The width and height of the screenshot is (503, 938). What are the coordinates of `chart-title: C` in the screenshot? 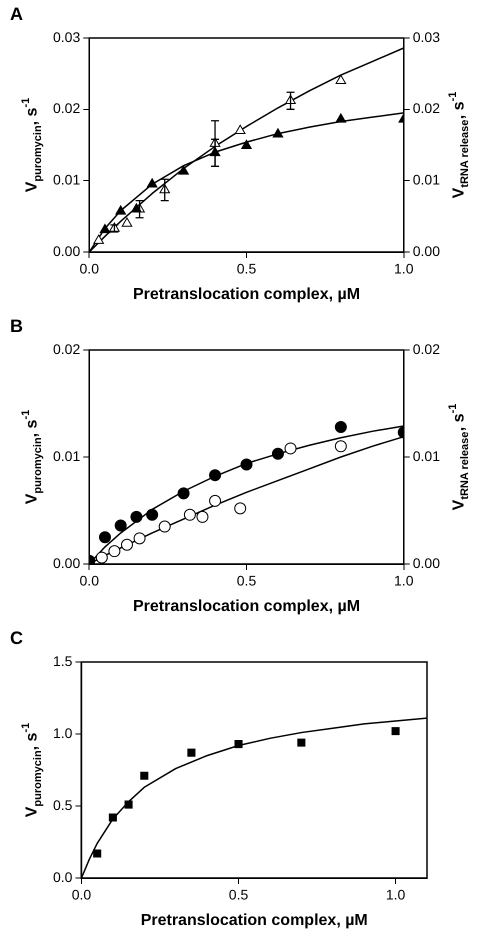 It's located at (16, 638).